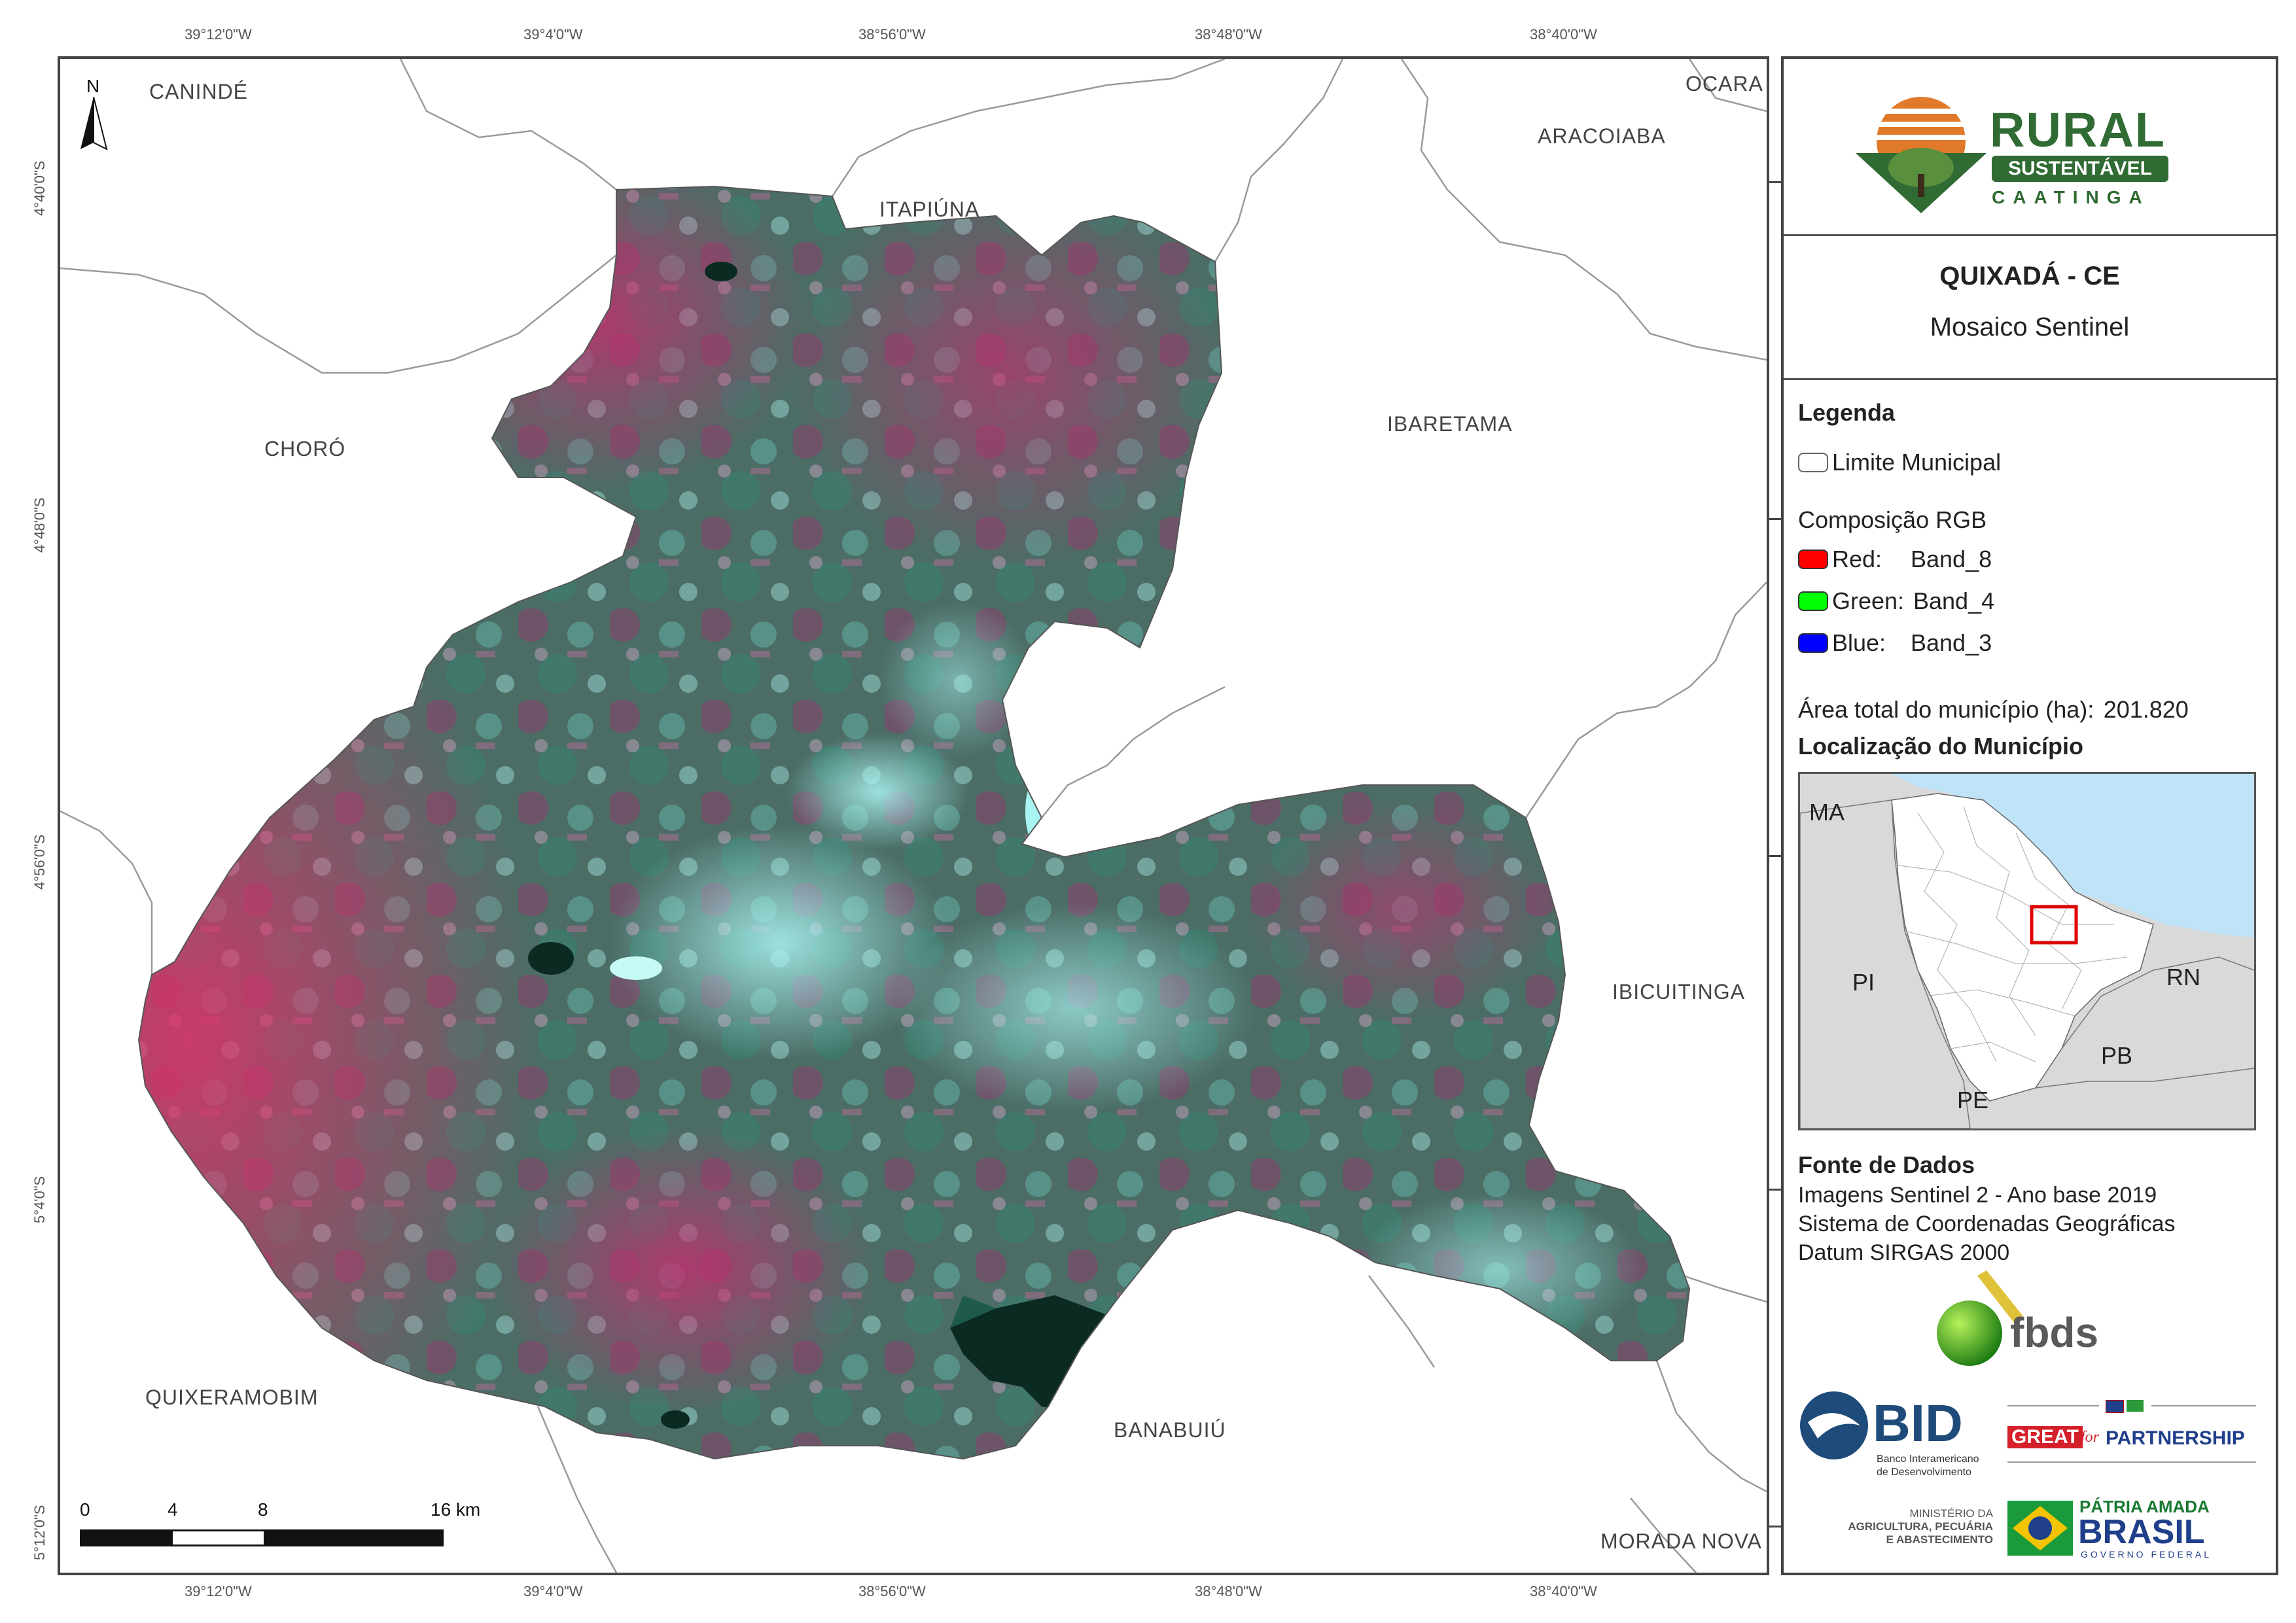  Describe the element at coordinates (2030, 327) in the screenshot. I see `page-subtitle: Mosaico Sentinel` at that location.